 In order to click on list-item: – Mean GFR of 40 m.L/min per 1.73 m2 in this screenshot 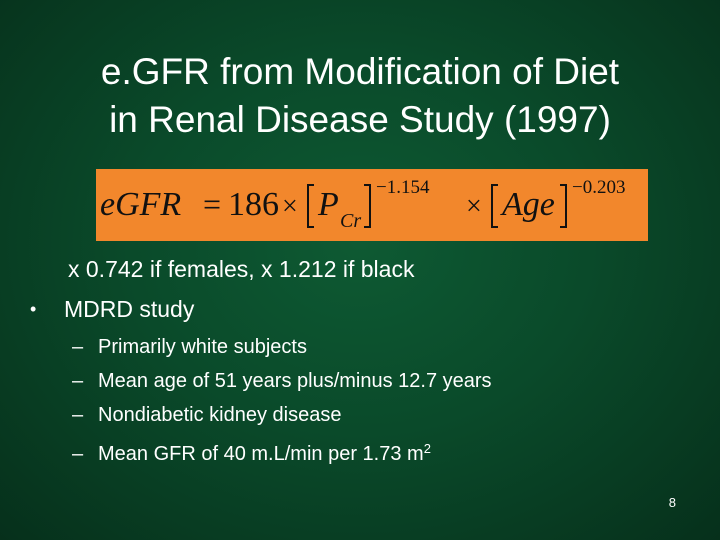, I will do `click(282, 452)`.